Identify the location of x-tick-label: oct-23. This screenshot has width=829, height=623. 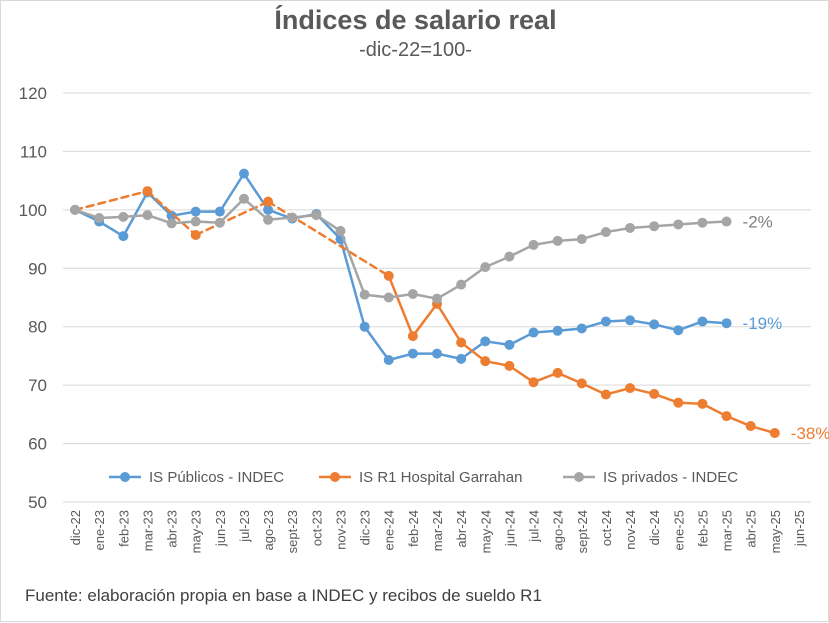
(316, 528).